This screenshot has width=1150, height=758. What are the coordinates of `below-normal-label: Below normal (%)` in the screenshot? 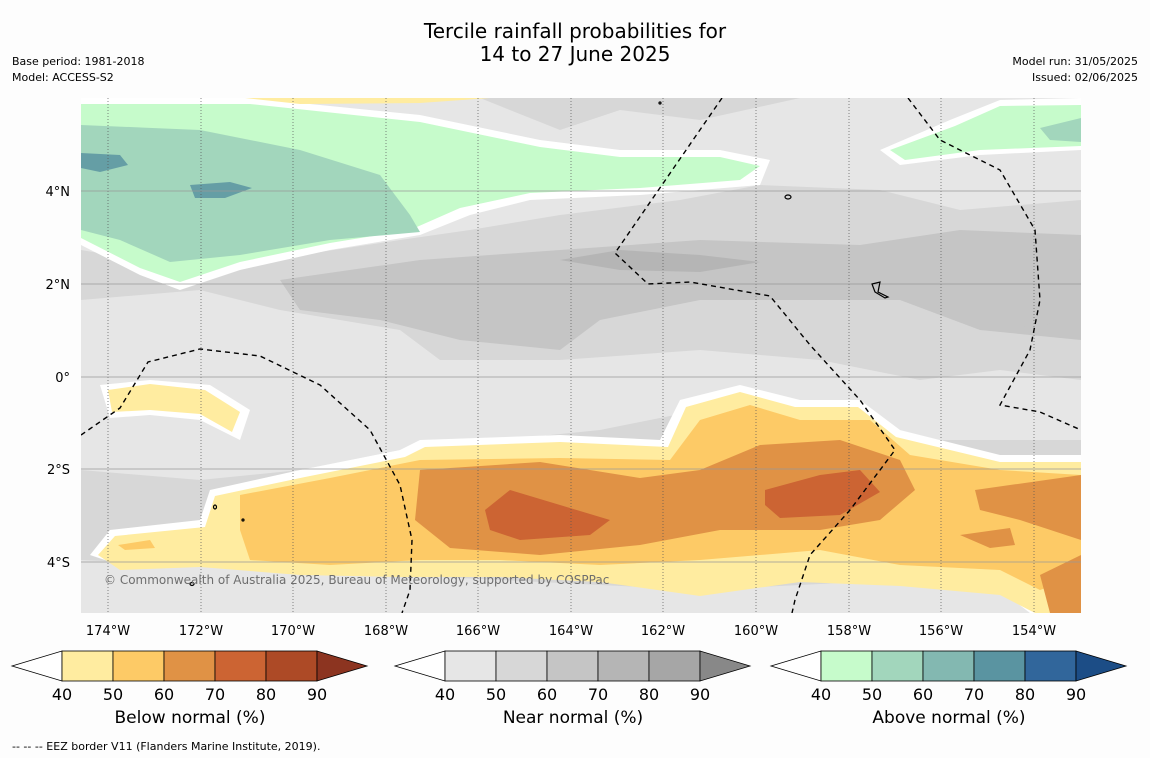 It's located at (190, 718).